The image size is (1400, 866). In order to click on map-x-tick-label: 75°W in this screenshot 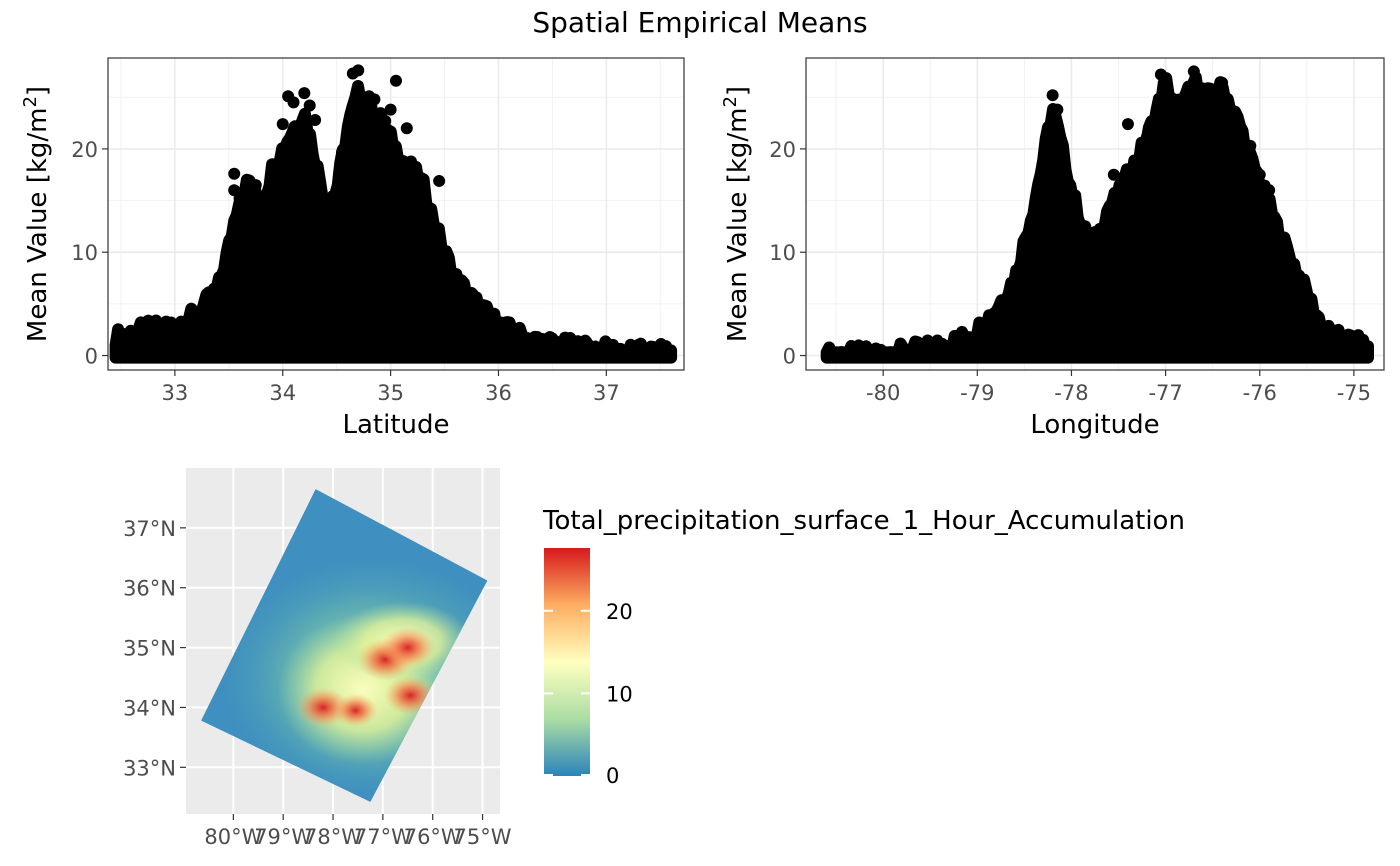, I will do `click(483, 837)`.